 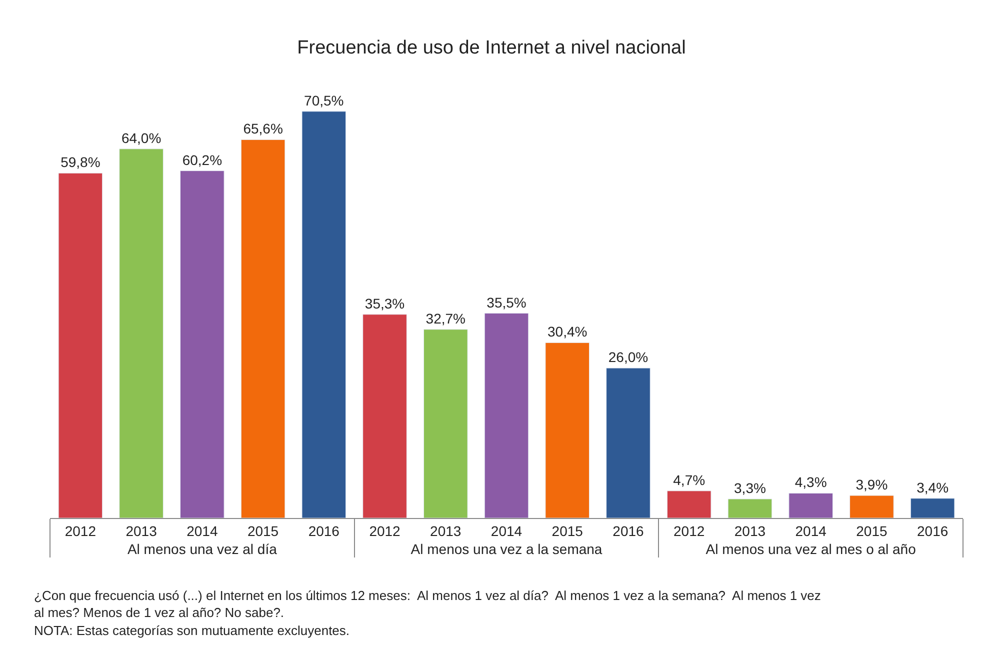 I want to click on series-label: 2016, so click(x=324, y=530).